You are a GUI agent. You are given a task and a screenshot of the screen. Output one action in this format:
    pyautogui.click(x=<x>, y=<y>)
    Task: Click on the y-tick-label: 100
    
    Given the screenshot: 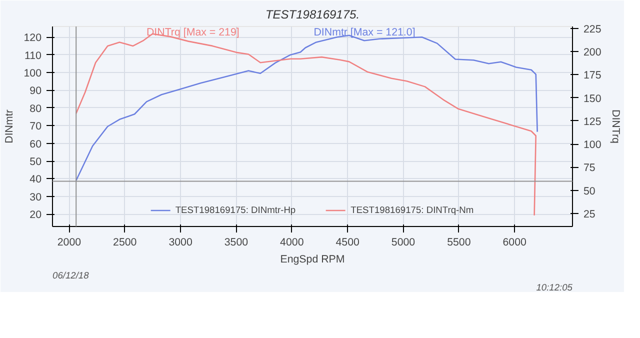 What is the action you would take?
    pyautogui.click(x=33, y=74)
    